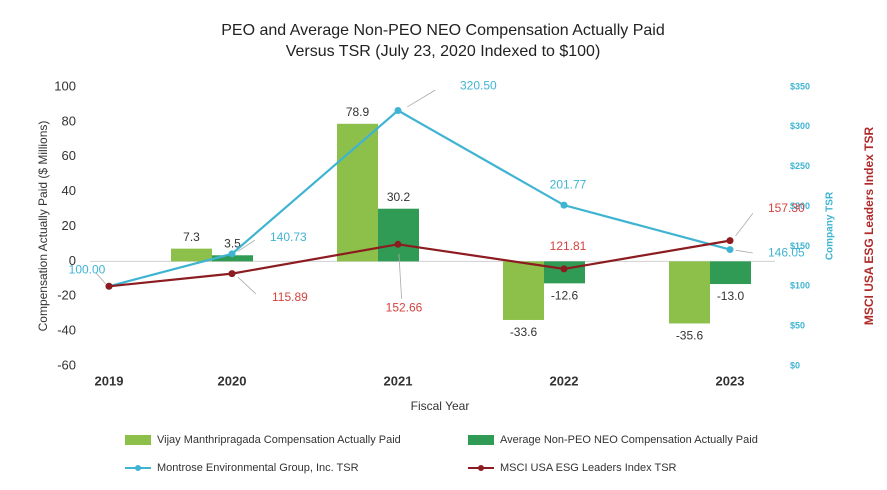 Image resolution: width=887 pixels, height=490 pixels. What do you see at coordinates (564, 380) in the screenshot?
I see `x-tick-label: 2022` at bounding box center [564, 380].